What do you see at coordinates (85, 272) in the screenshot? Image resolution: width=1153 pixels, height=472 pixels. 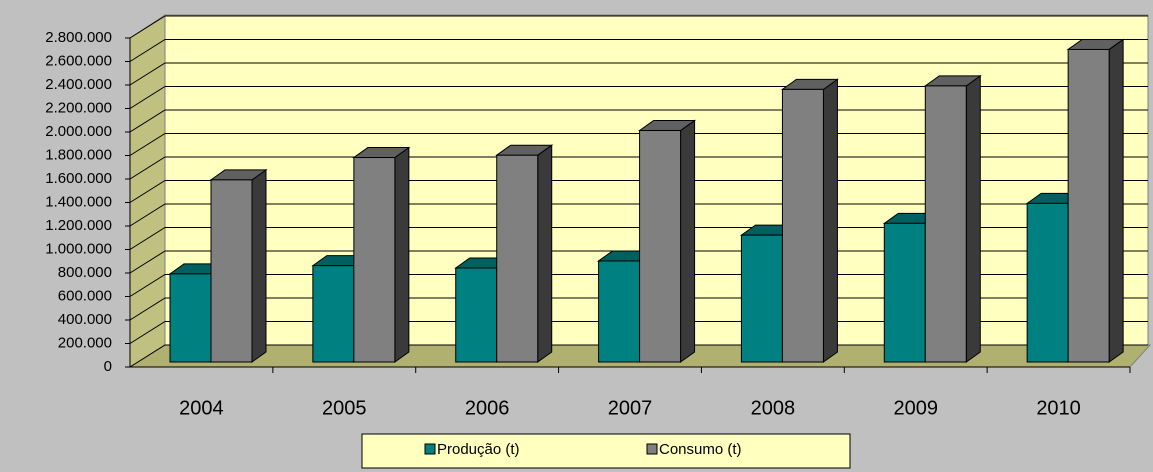 I see `y-tick-label: 800.000` at bounding box center [85, 272].